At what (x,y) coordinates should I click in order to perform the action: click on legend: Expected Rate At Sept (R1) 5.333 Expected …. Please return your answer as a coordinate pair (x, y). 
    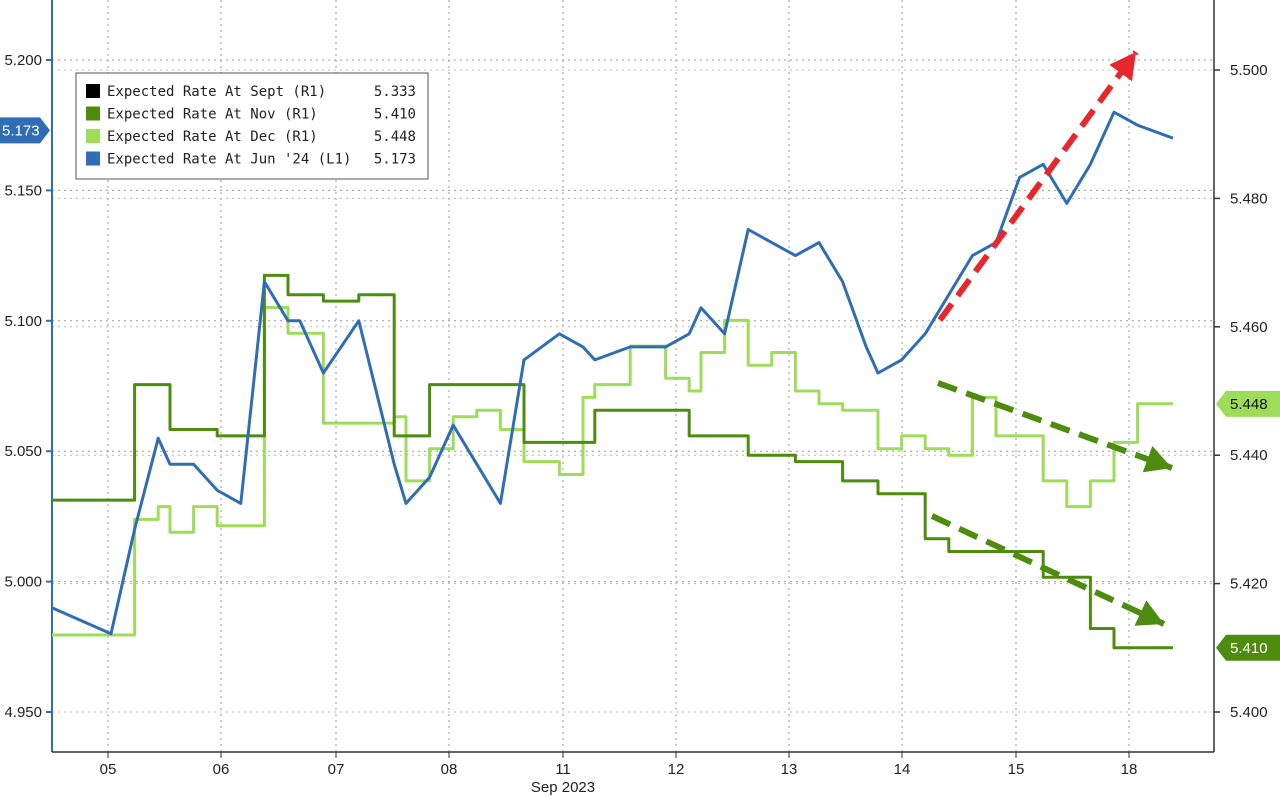
    Looking at the image, I should click on (252, 126).